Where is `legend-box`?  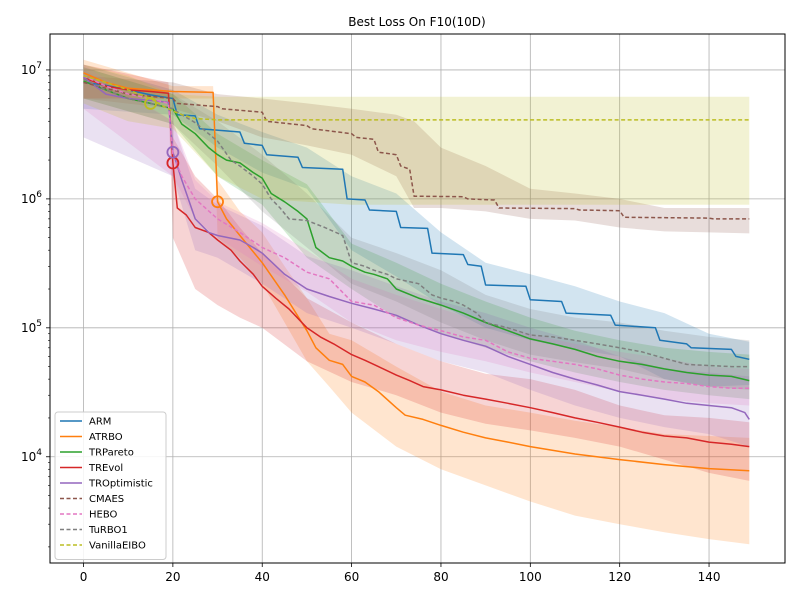
legend-box is located at coordinates (110, 485).